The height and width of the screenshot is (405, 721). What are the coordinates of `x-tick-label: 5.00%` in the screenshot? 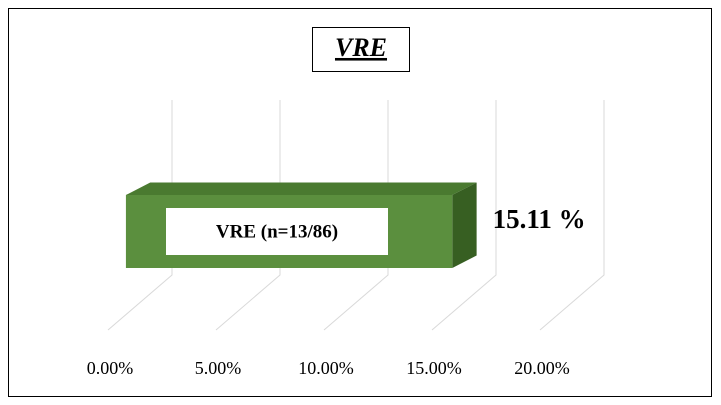 It's located at (218, 368).